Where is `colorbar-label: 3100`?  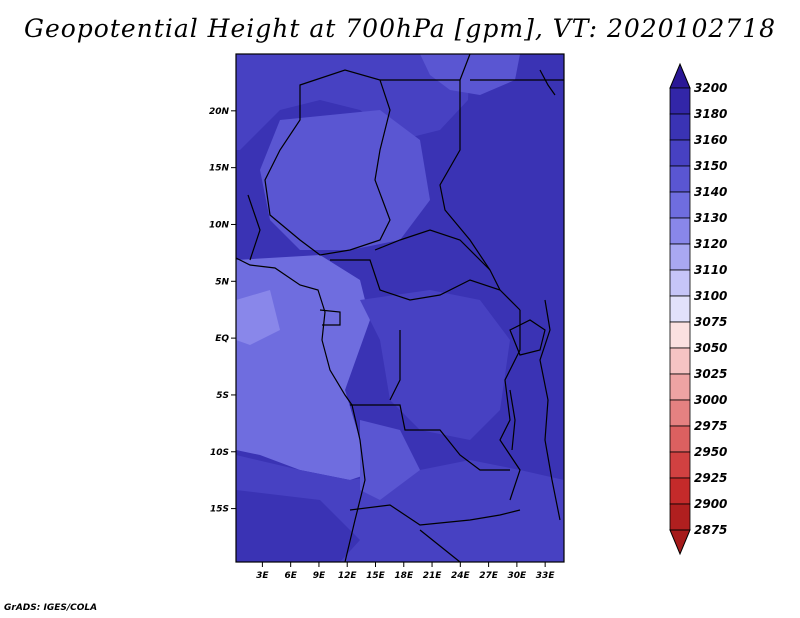 colorbar-label: 3100 is located at coordinates (710, 296).